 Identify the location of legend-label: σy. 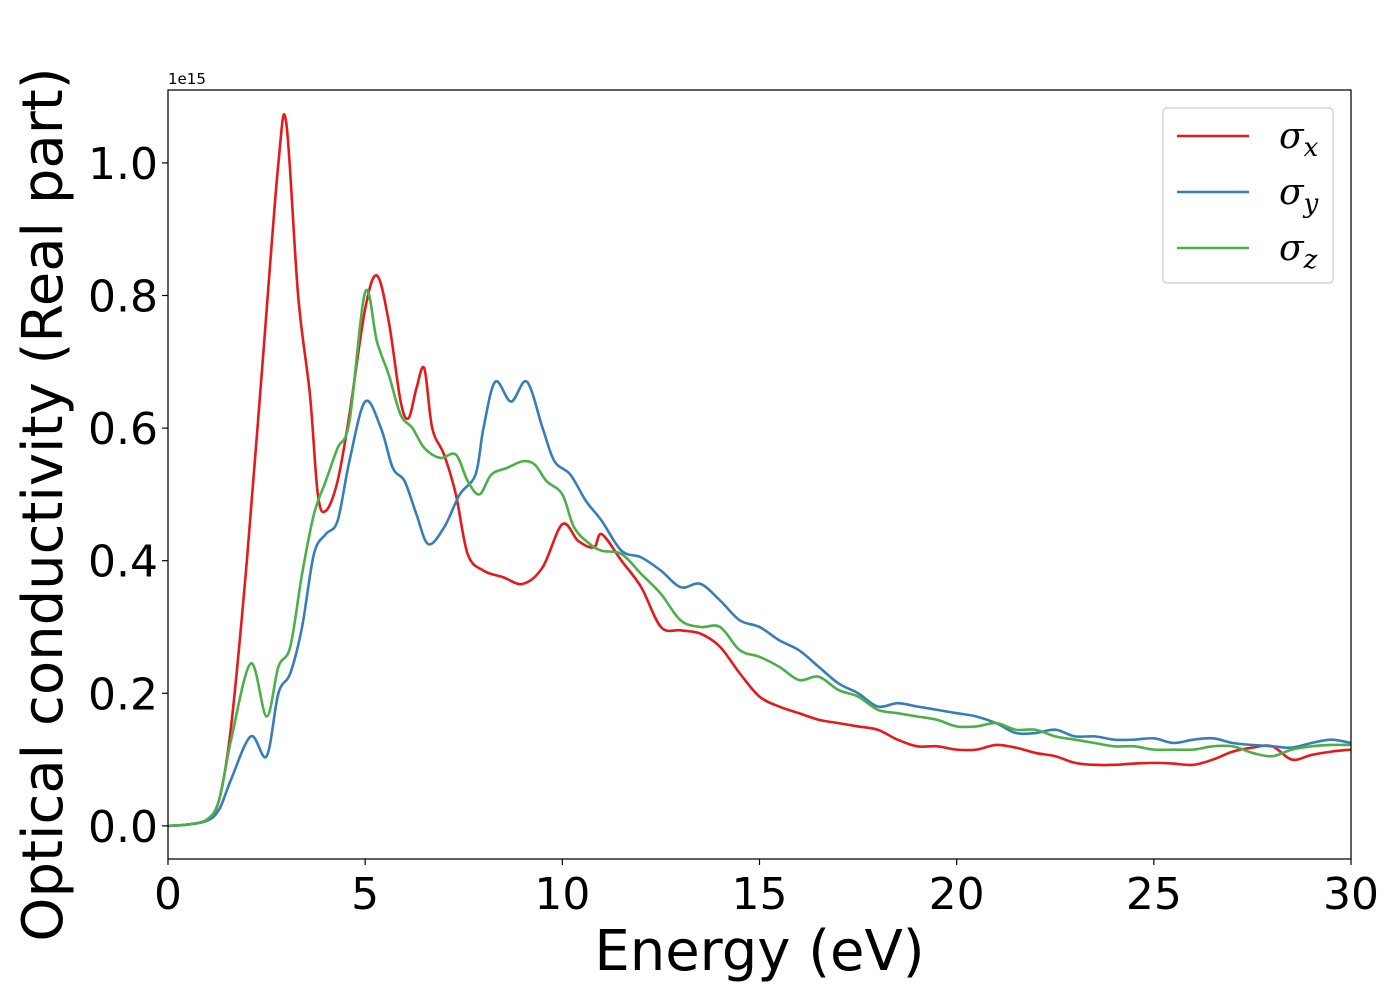
(1299, 195).